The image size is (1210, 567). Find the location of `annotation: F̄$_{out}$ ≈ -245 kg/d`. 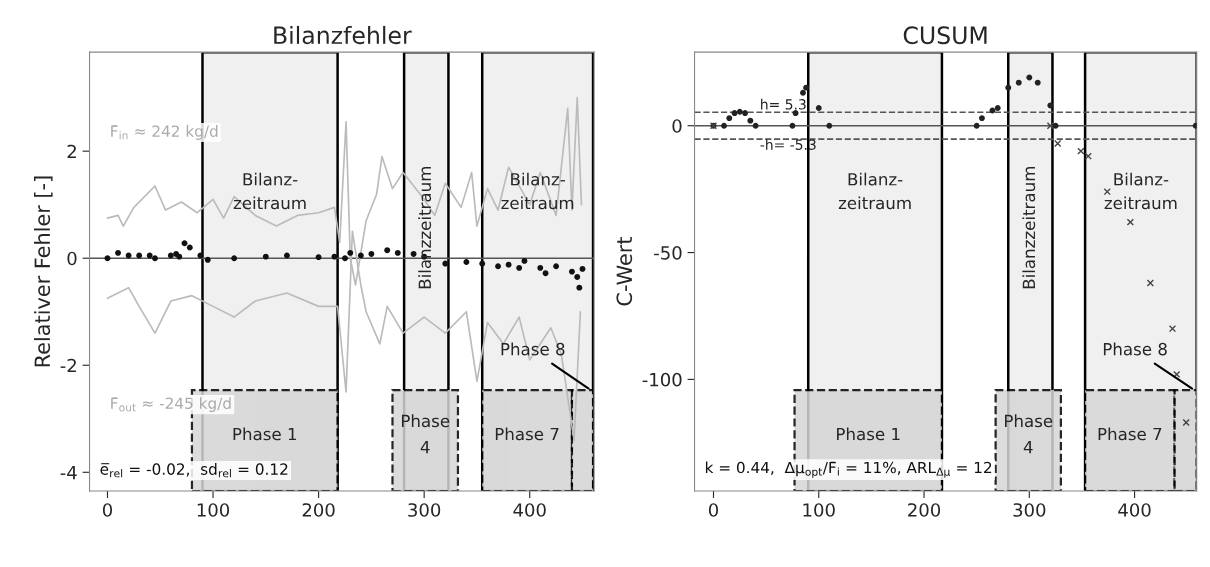

annotation: F̄$_{out}$ ≈ -245 kg/d is located at coordinates (171, 404).